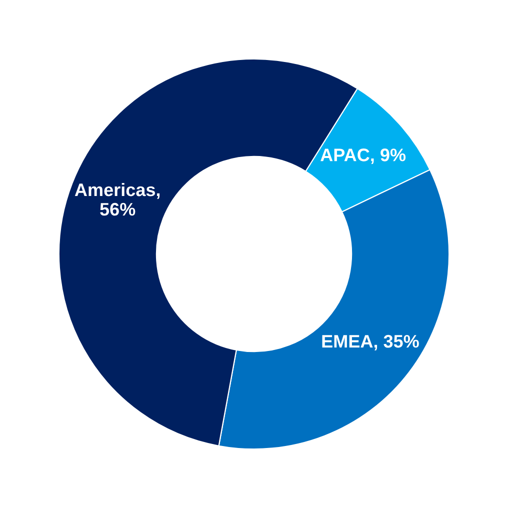  Describe the element at coordinates (370, 342) in the screenshot. I see `slice-label: EMEA, 35%` at that location.